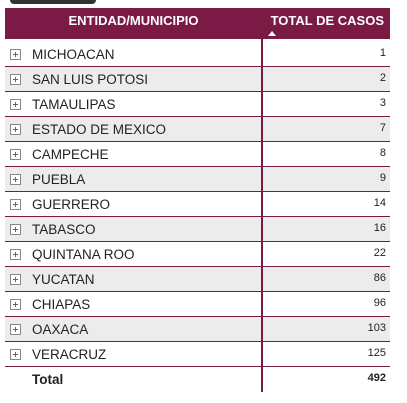  What do you see at coordinates (376, 328) in the screenshot?
I see `case-count: 103` at bounding box center [376, 328].